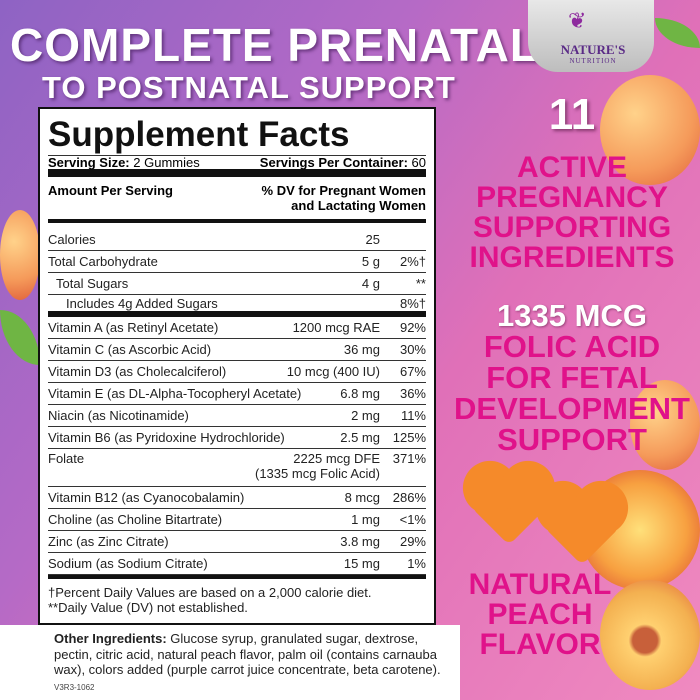  I want to click on nutrient-row: Vitamin C (as Ascorbic Acid) 36 mg 30%, so click(237, 350).